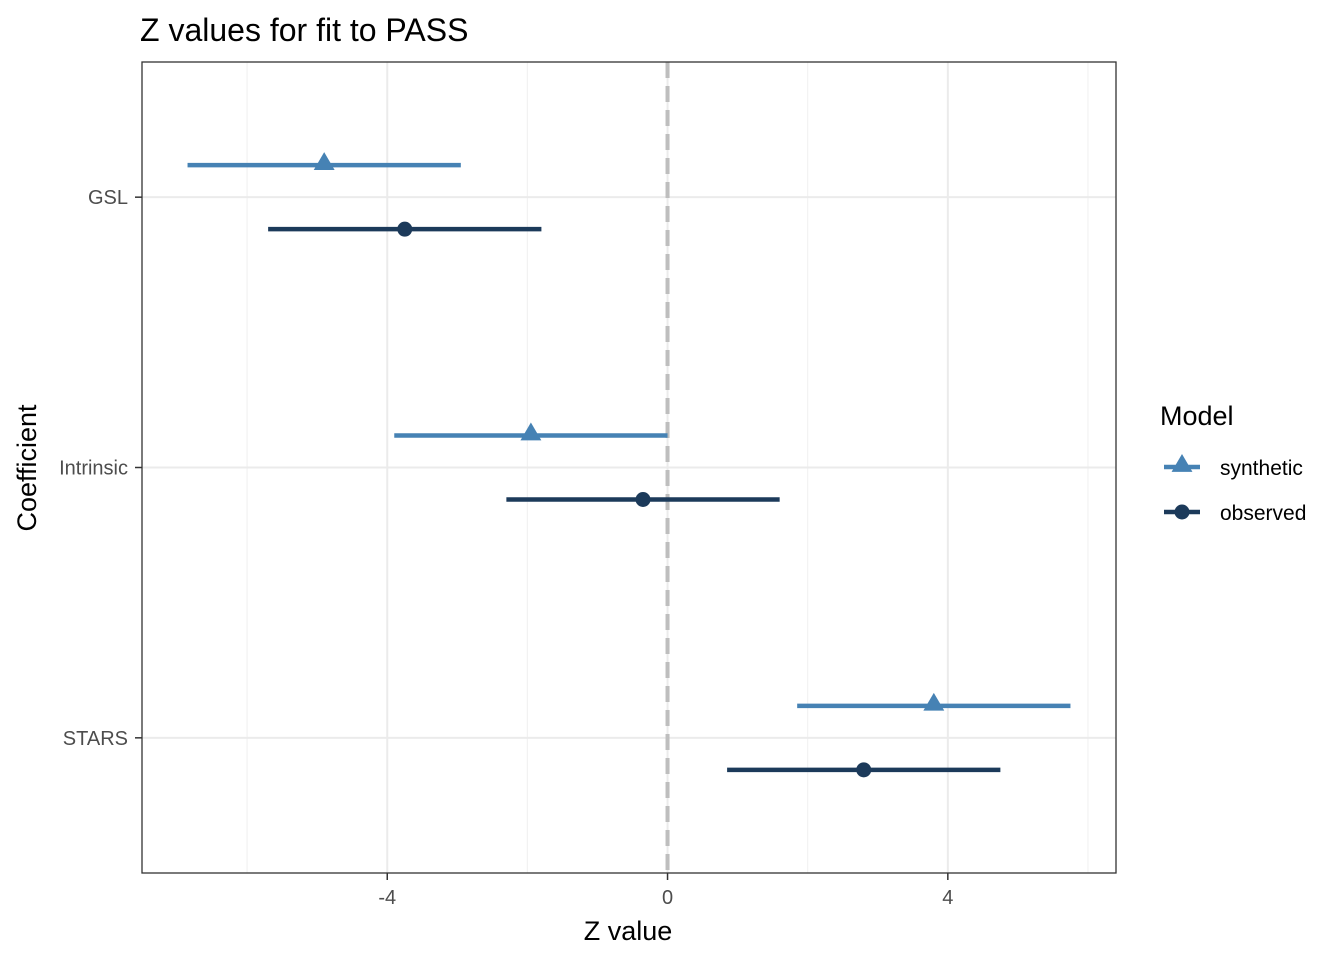 This screenshot has width=1344, height=960. Describe the element at coordinates (1182, 512) in the screenshot. I see `legend-key-marker-observed` at that location.